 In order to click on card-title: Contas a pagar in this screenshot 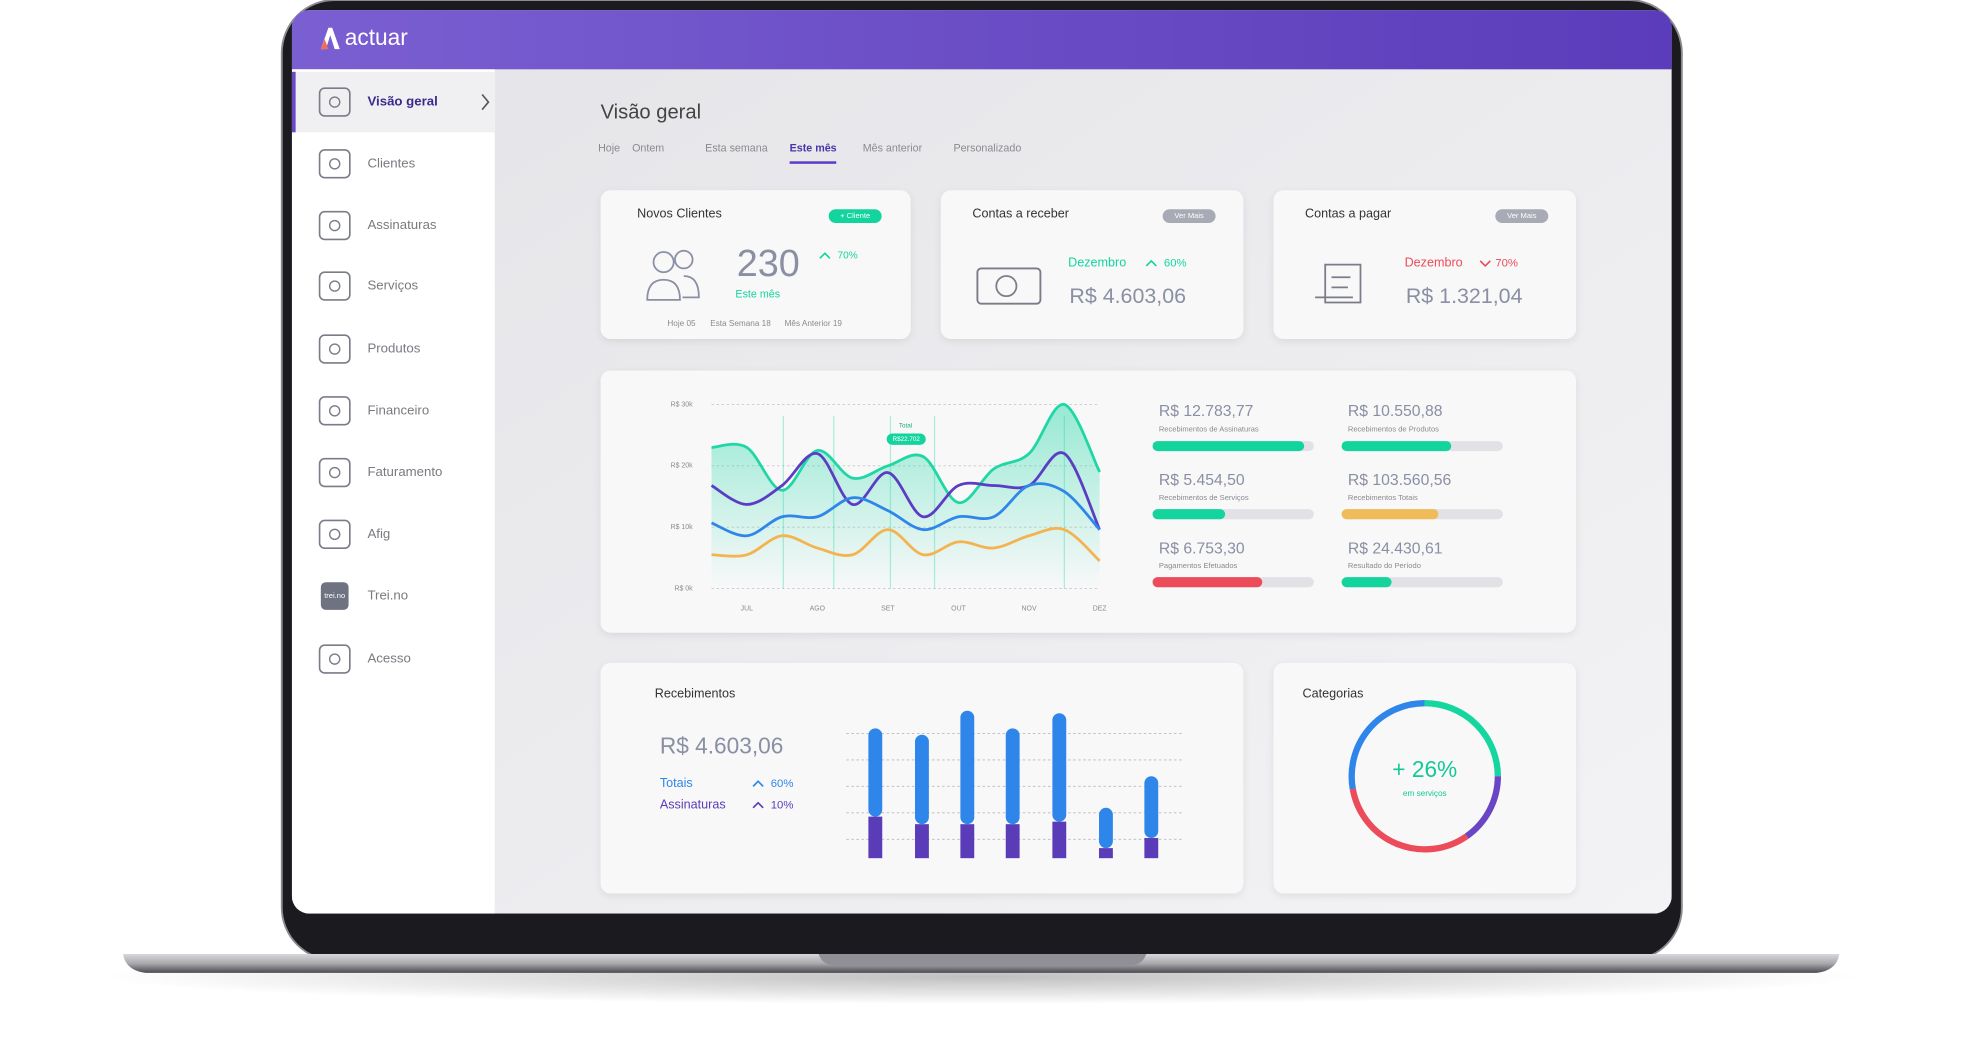, I will do `click(1348, 214)`.